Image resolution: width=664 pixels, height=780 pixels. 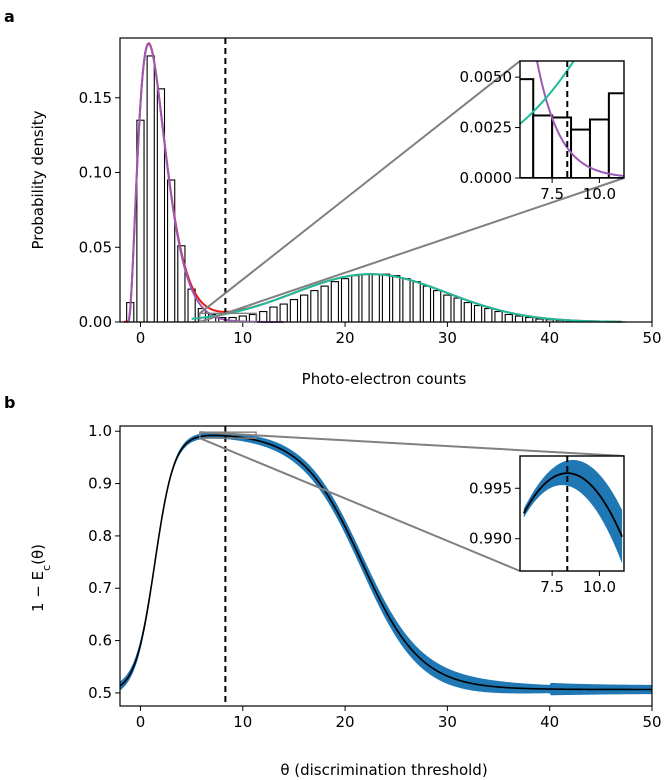 What do you see at coordinates (46, 568) in the screenshot?
I see `panel-b-ylabel-sub: c` at bounding box center [46, 568].